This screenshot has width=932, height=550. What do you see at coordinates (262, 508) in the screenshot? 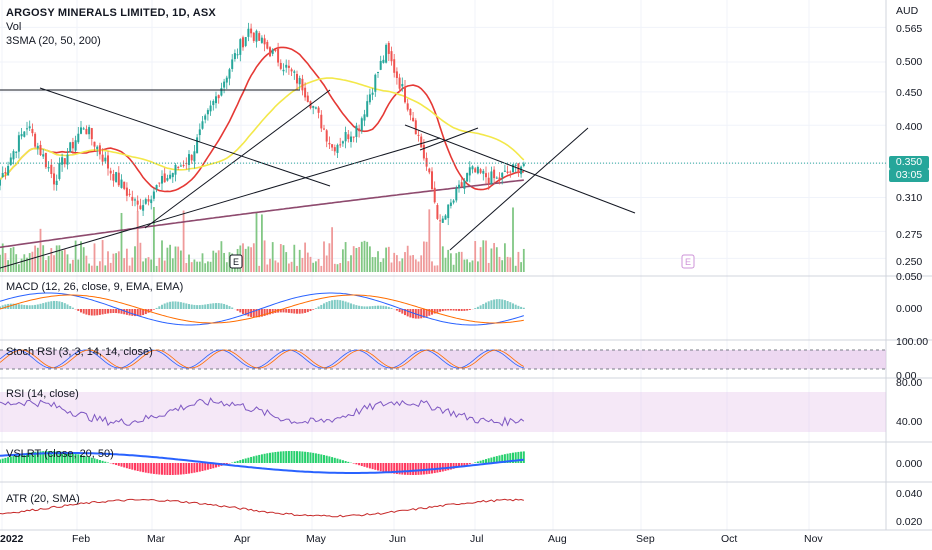
I see `atr-line` at bounding box center [262, 508].